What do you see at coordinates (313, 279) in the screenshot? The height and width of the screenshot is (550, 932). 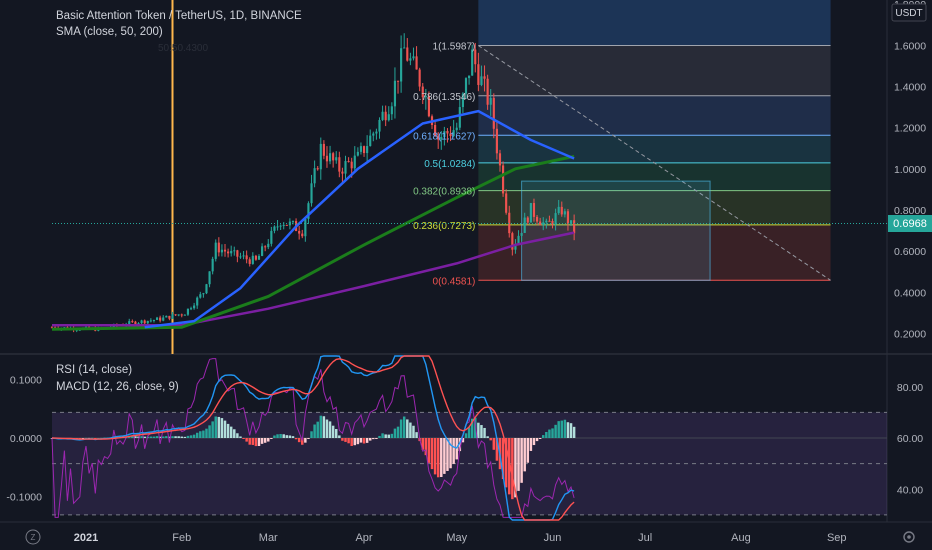 I see `sma-long-line` at bounding box center [313, 279].